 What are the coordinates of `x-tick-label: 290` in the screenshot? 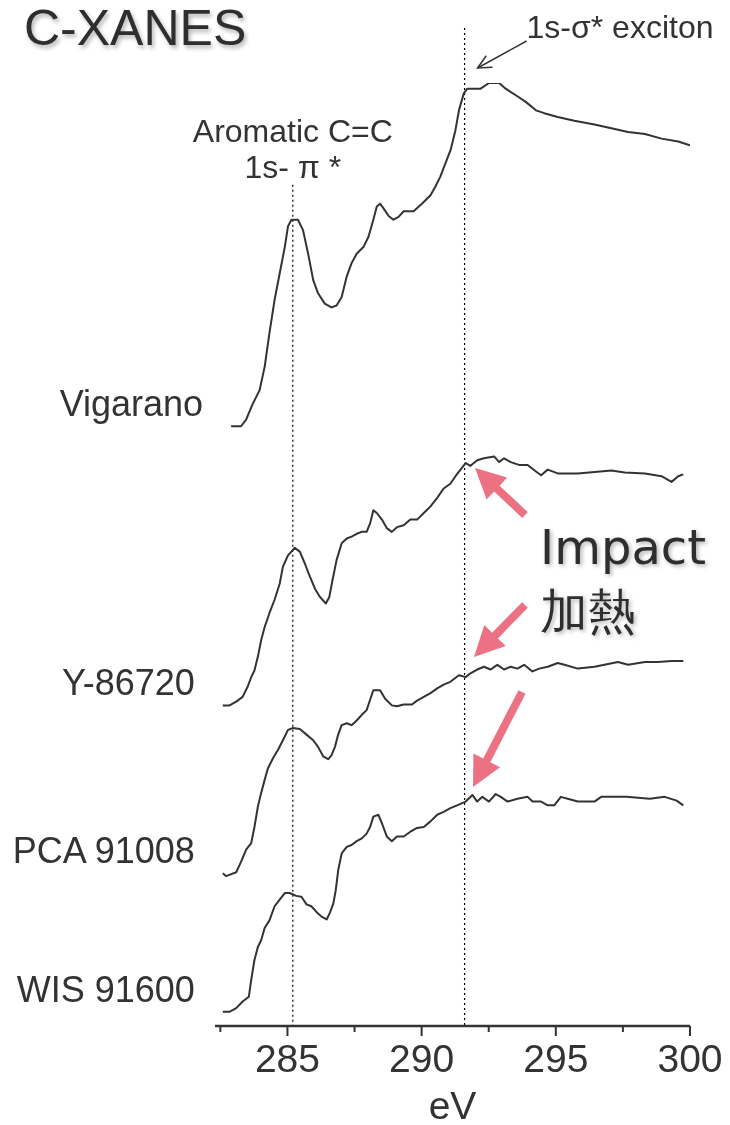 It's located at (422, 1058).